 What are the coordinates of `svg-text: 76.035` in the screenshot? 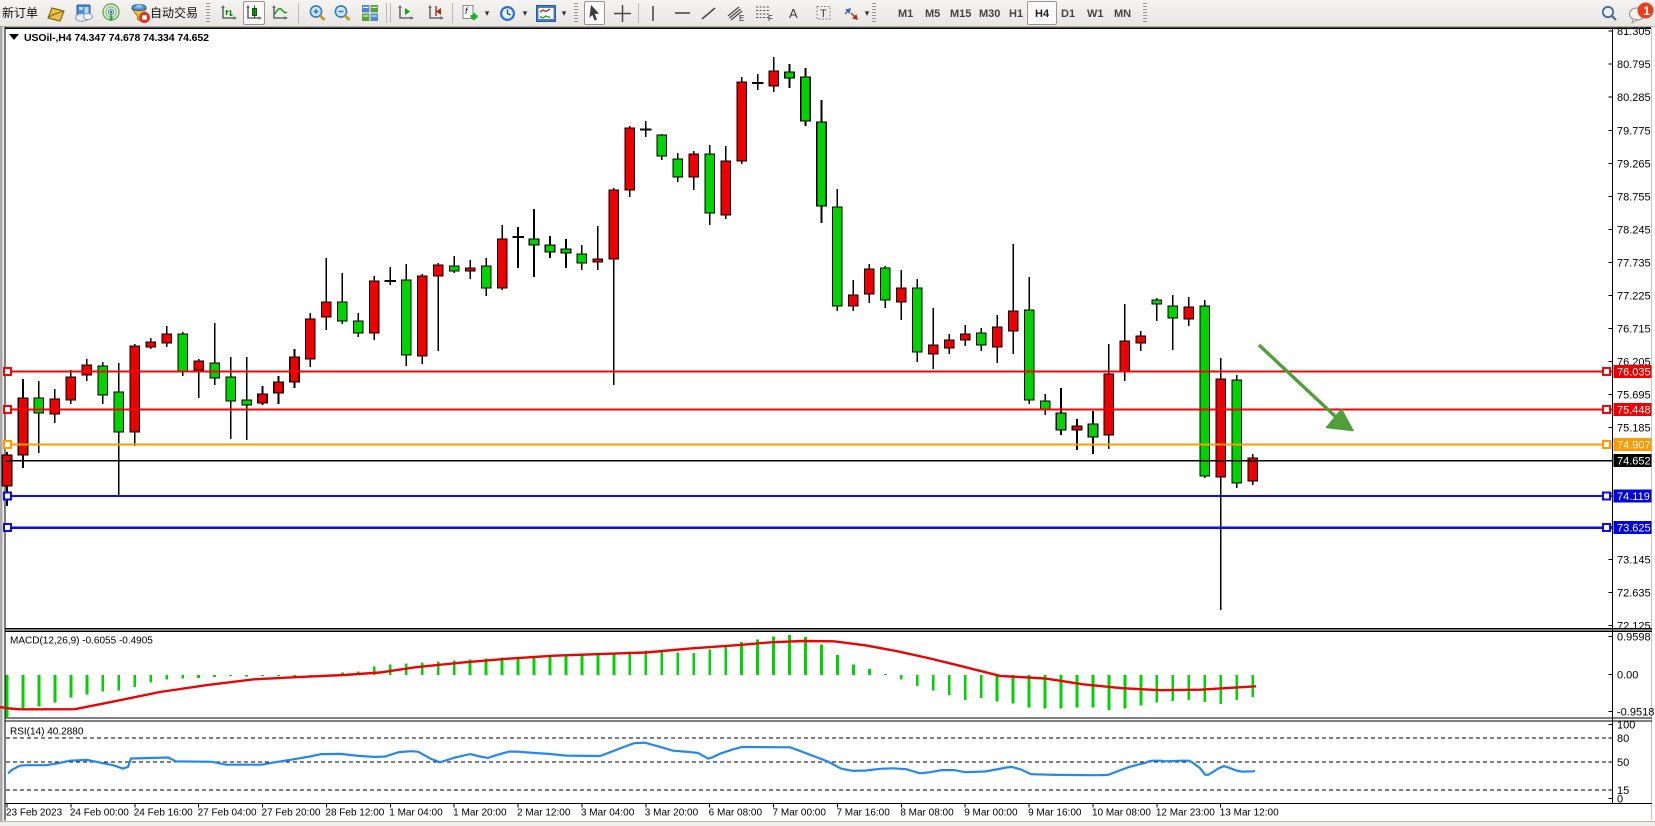 It's located at (1634, 373).